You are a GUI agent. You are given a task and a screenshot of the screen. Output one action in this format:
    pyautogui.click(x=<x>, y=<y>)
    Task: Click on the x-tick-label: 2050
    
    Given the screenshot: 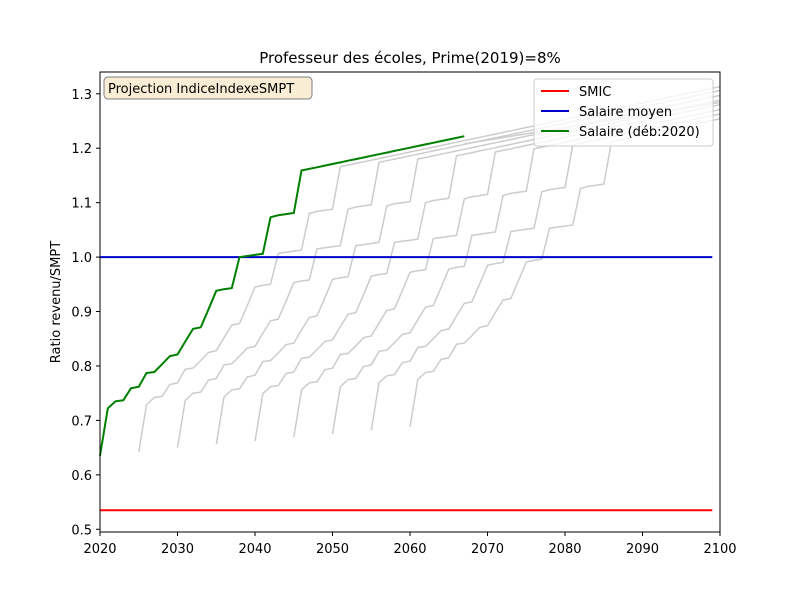 What is the action you would take?
    pyautogui.click(x=332, y=549)
    